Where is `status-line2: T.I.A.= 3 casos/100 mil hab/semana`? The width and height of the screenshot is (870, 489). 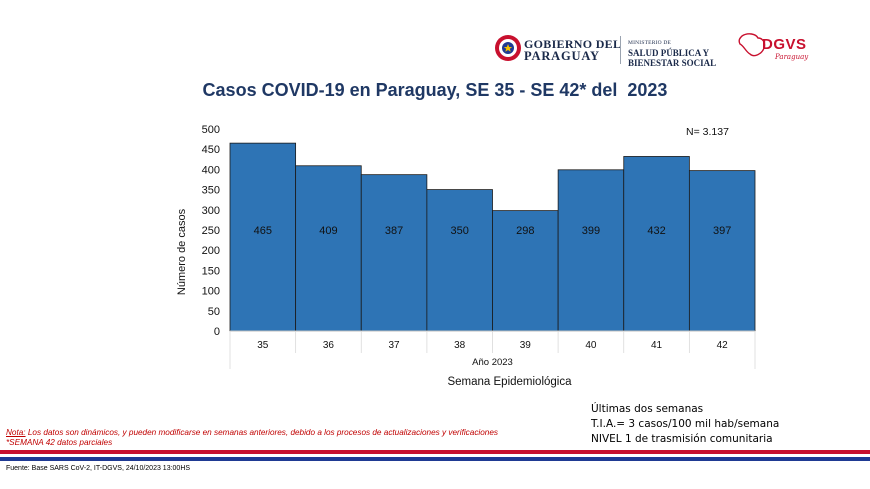
status-line2: T.I.A.= 3 casos/100 mil hab/semana is located at coordinates (685, 424).